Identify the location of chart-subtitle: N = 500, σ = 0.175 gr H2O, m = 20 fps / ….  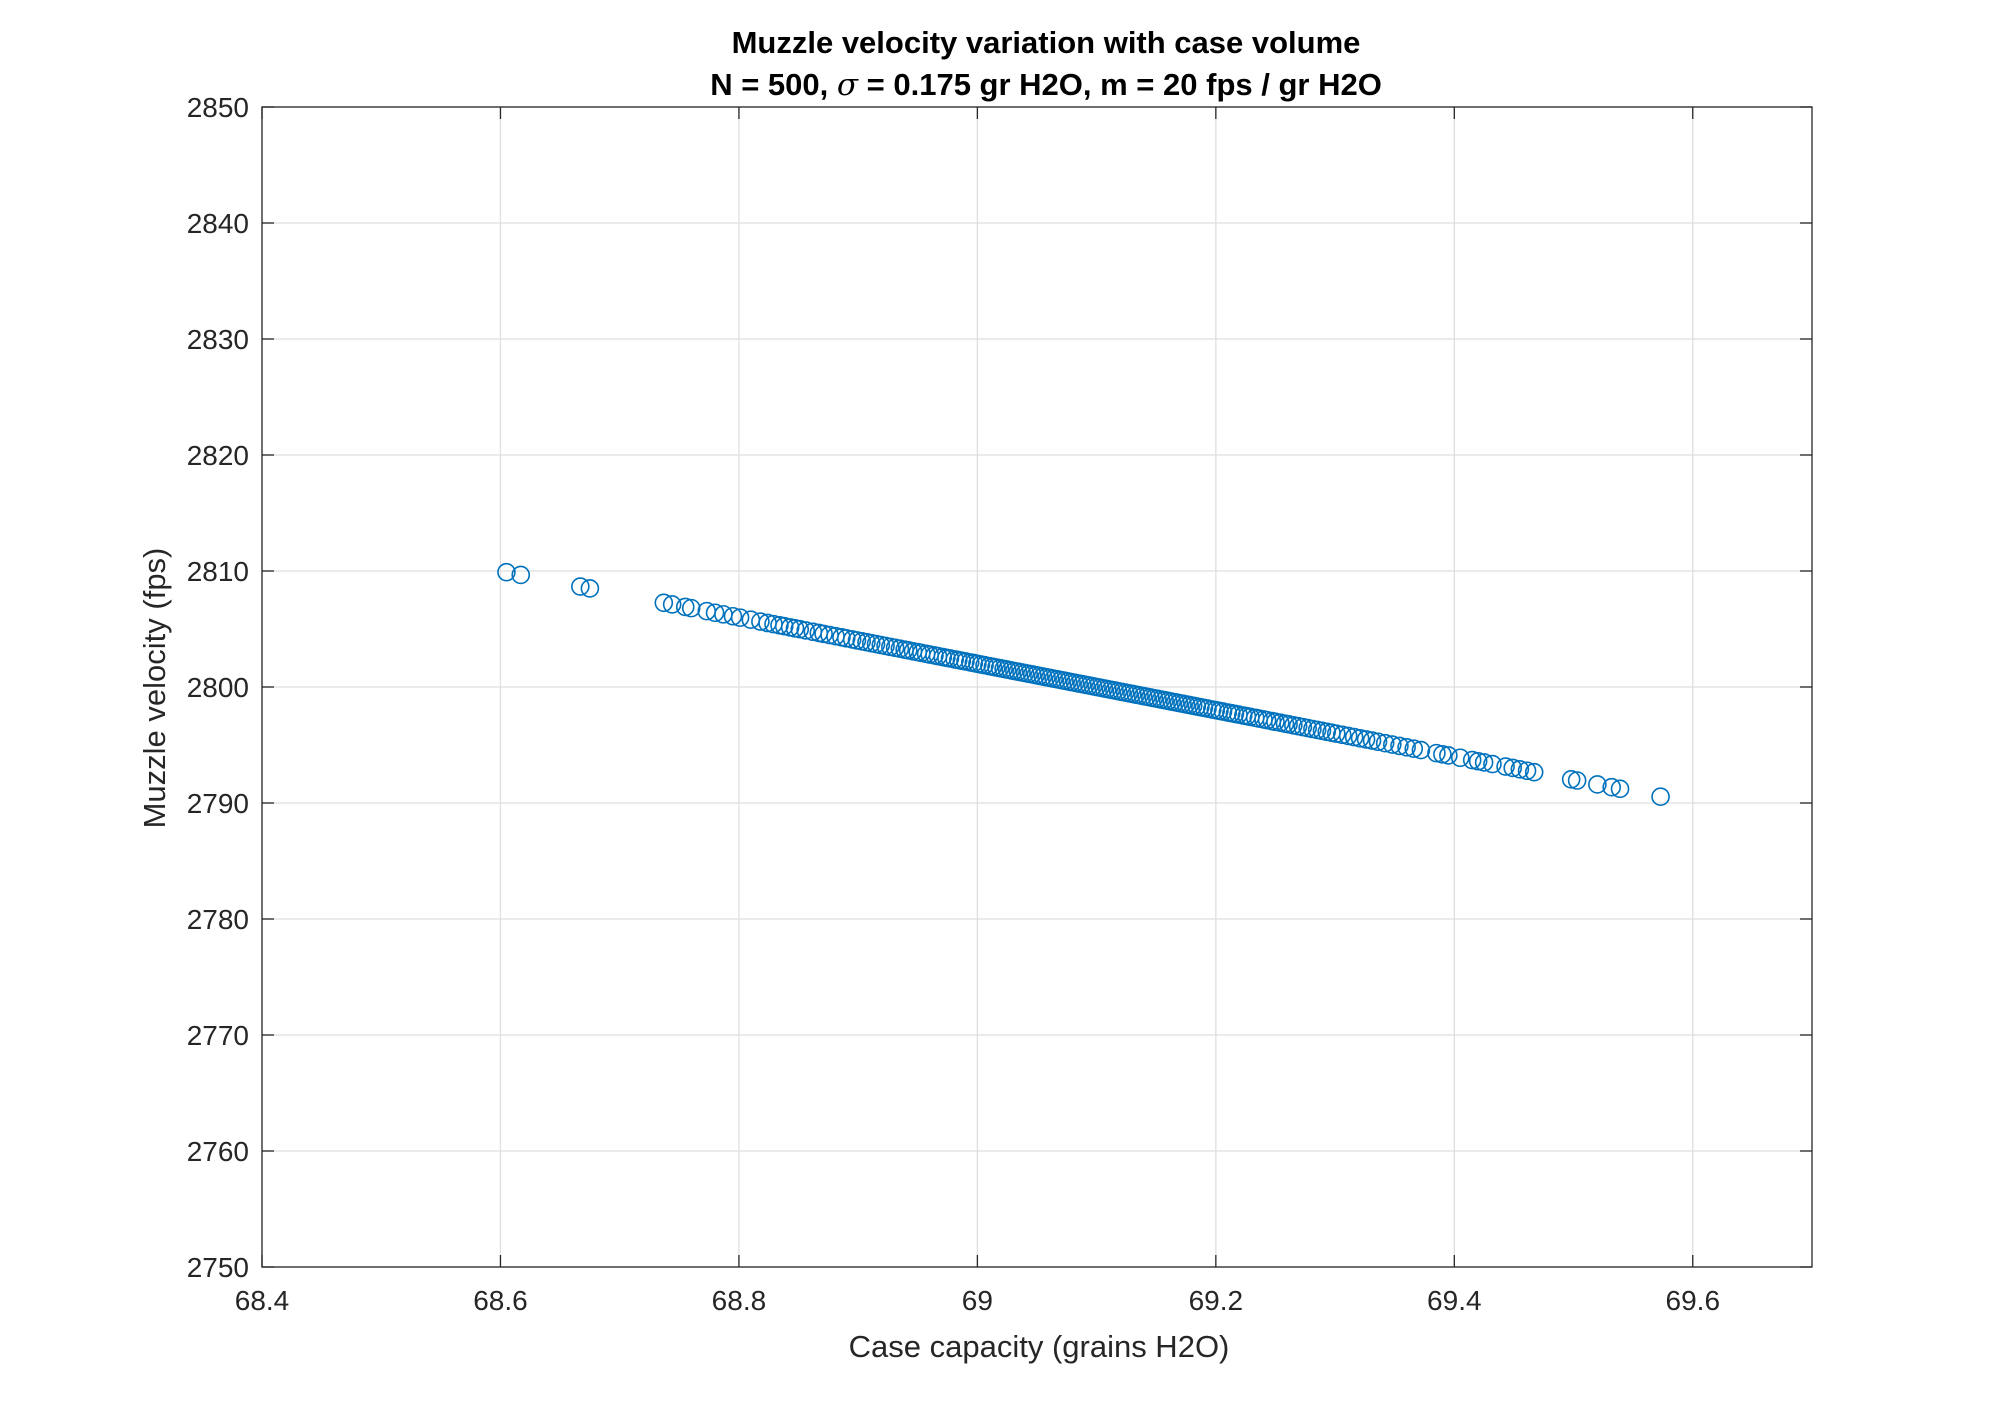
(1046, 85).